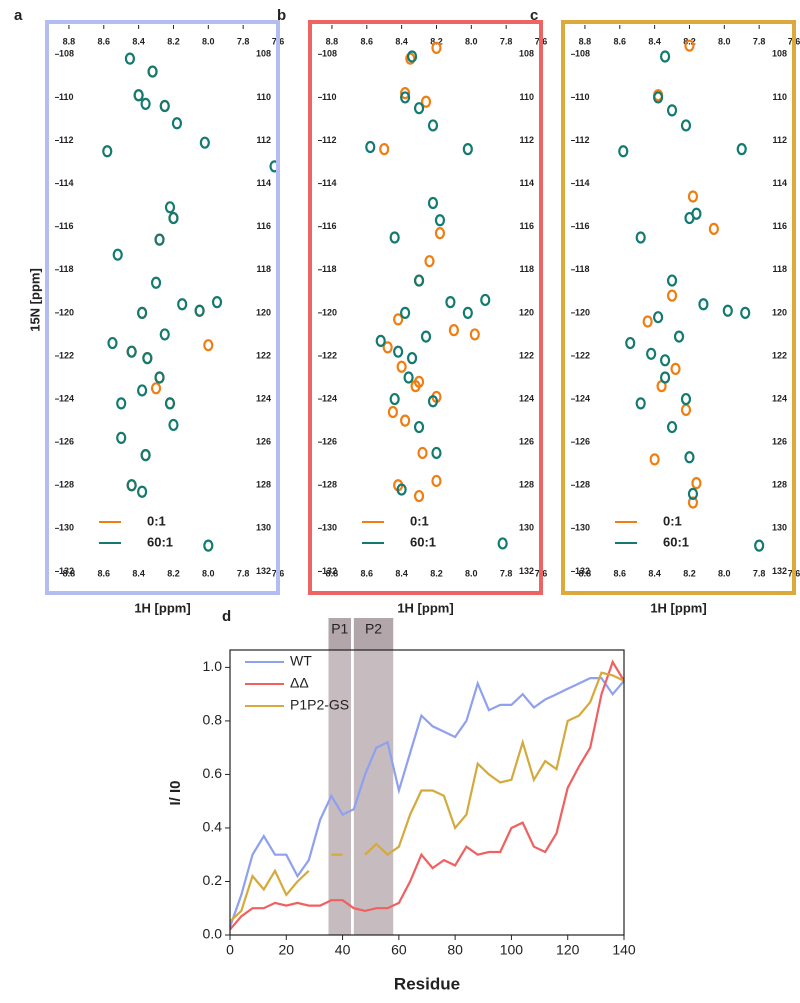 The height and width of the screenshot is (1003, 800). What do you see at coordinates (426, 802) in the screenshot?
I see `series-line` at bounding box center [426, 802].